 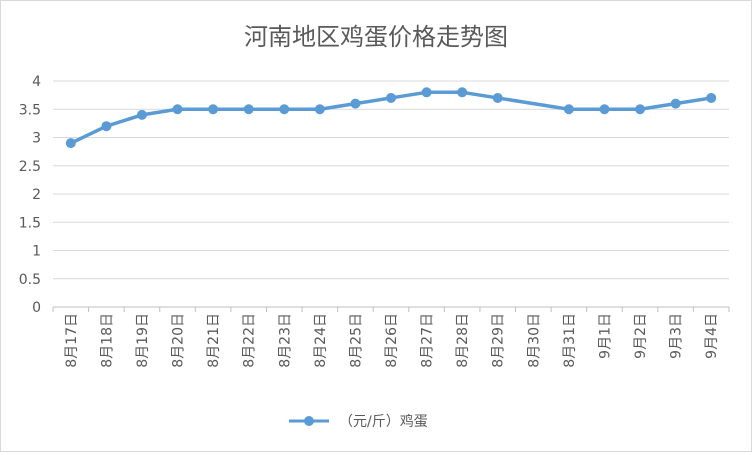 I want to click on legend: （元/斤）鸡蛋, so click(x=358, y=421).